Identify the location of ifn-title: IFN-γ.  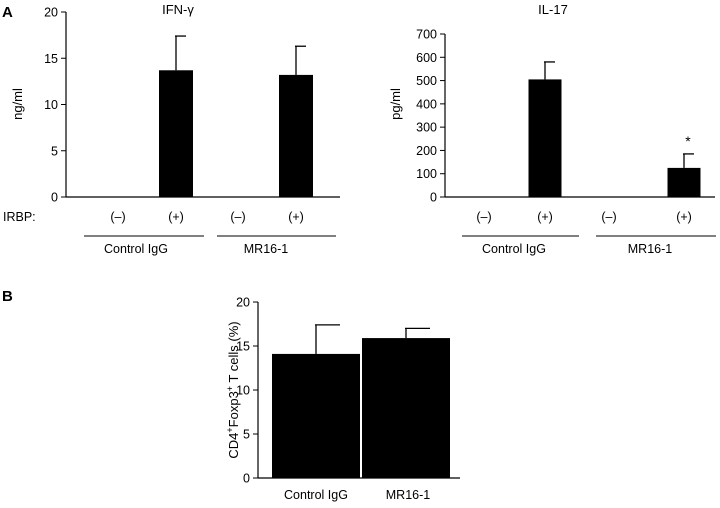
(178, 9).